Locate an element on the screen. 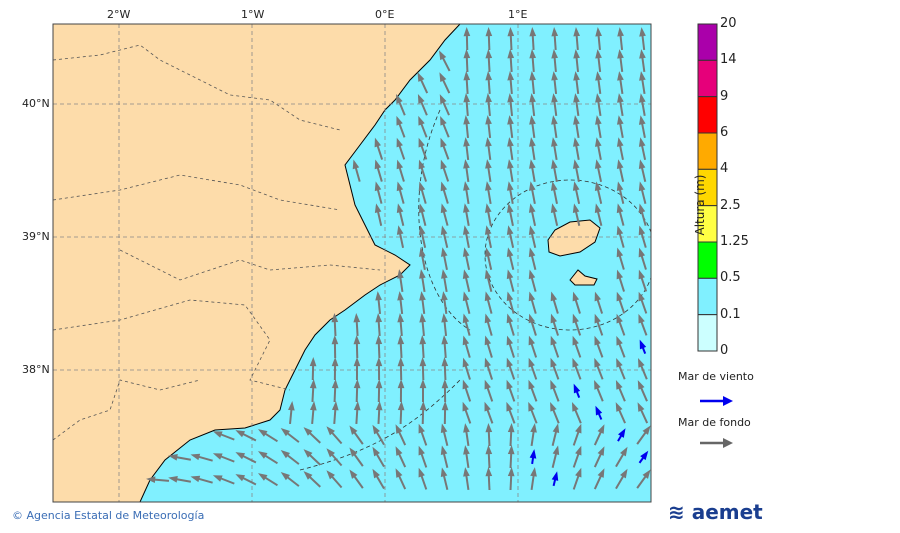 This screenshot has width=900, height=533. colorbar-tick: 4 is located at coordinates (724, 169).